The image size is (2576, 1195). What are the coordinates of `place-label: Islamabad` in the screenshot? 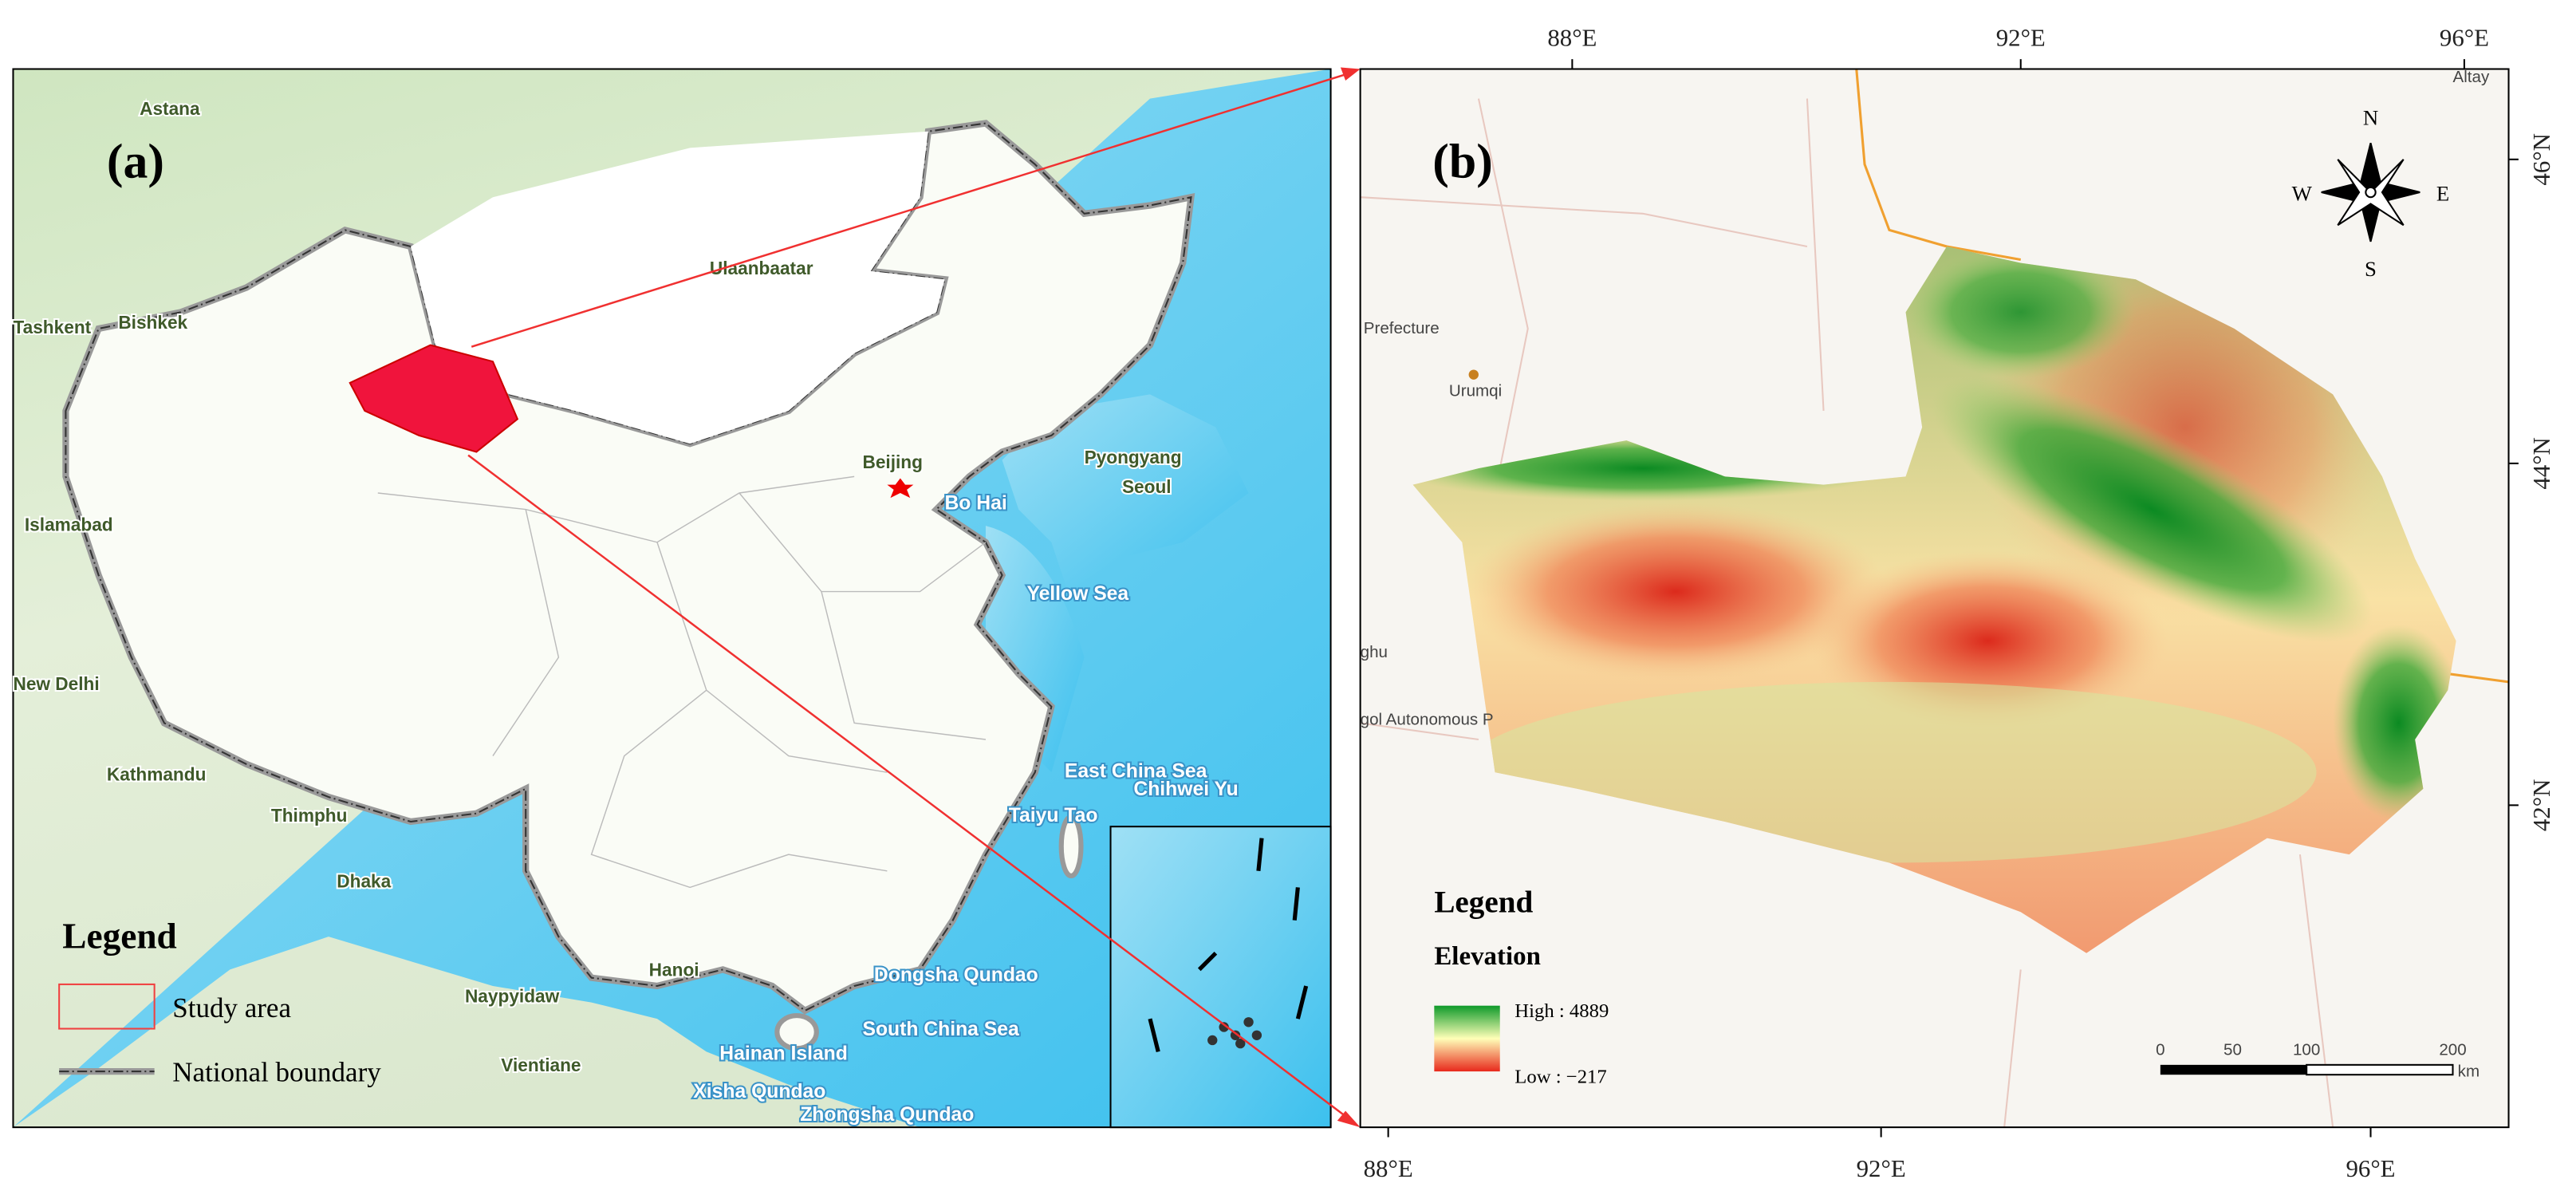 It's located at (69, 524).